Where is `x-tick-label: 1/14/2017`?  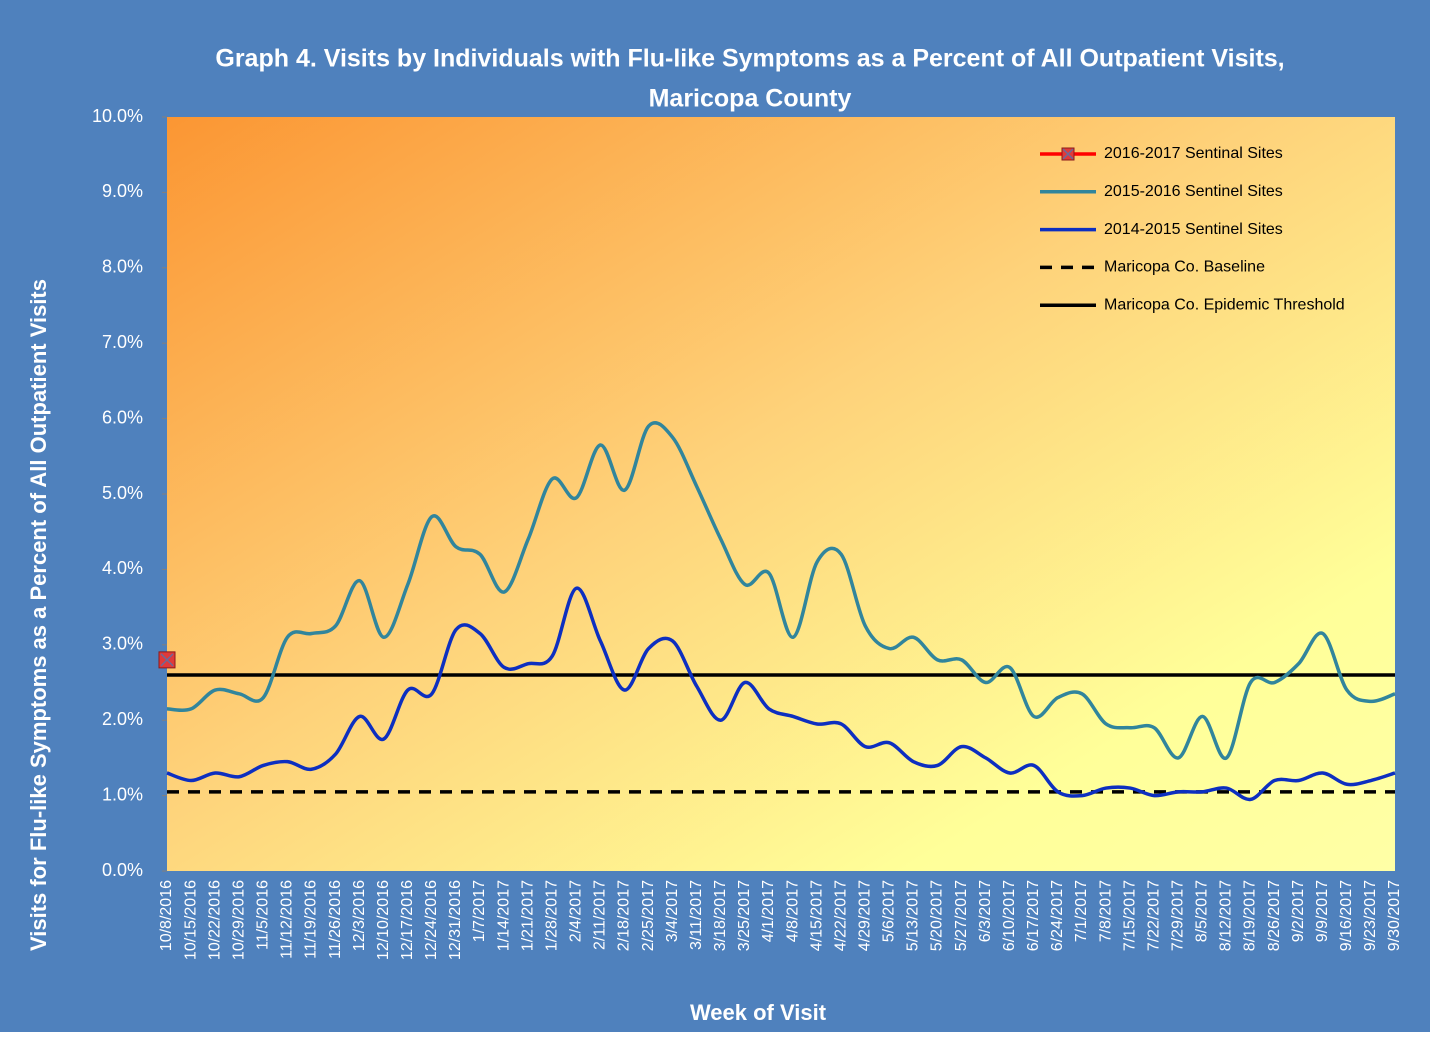
x-tick-label: 1/14/2017 is located at coordinates (503, 915).